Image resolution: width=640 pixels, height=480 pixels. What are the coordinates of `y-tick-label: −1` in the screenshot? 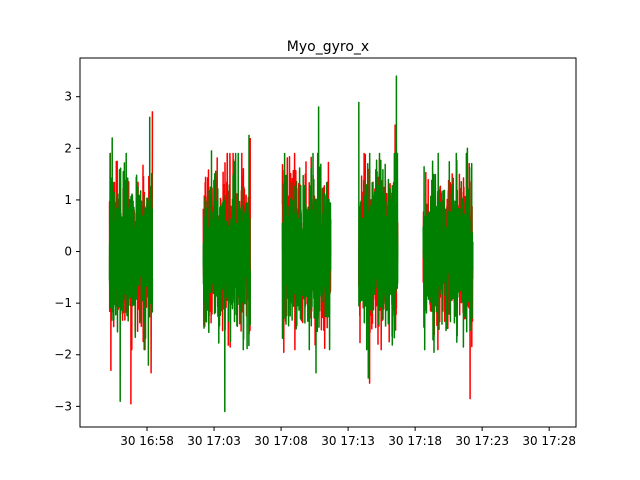 It's located at (63, 303).